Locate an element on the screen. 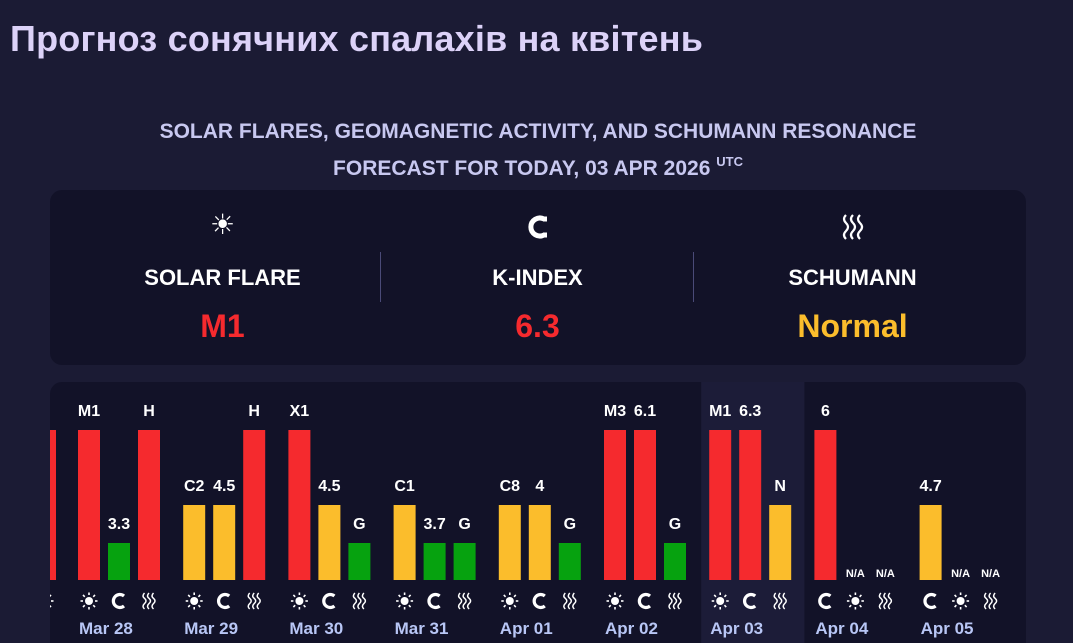  bar-value-label: C1 is located at coordinates (404, 486).